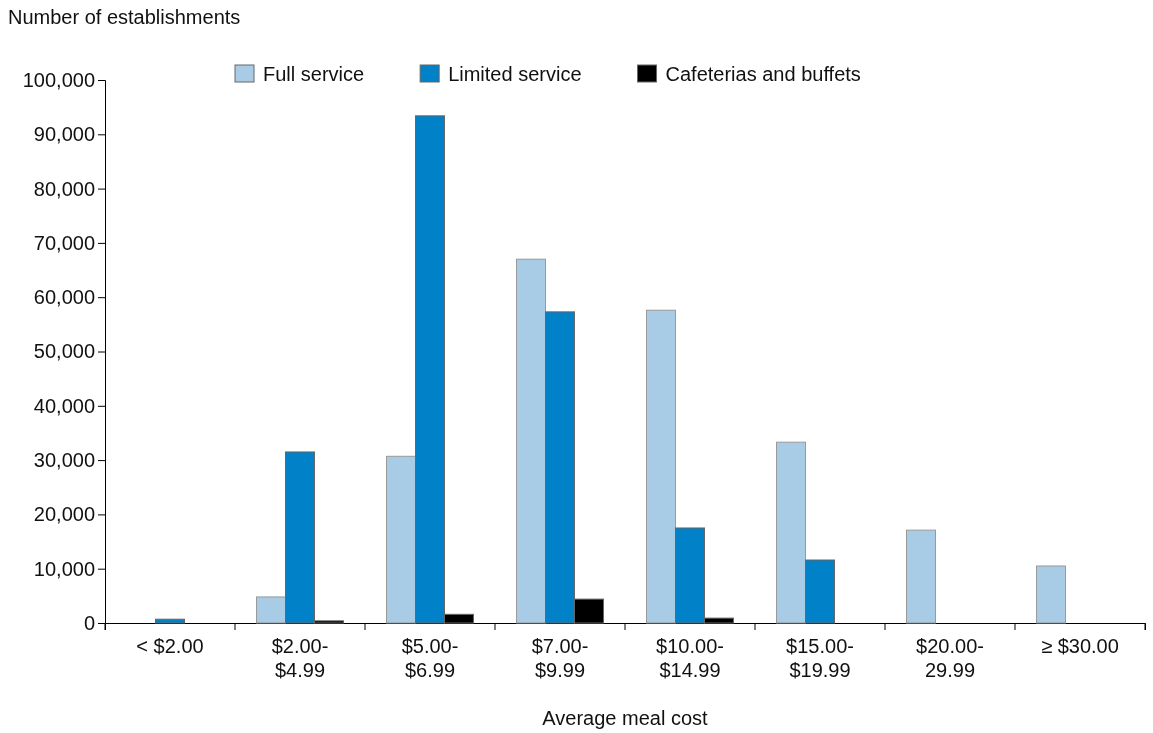  Describe the element at coordinates (950, 658) in the screenshot. I see `x-tick-label: $20.00- 29.99` at that location.